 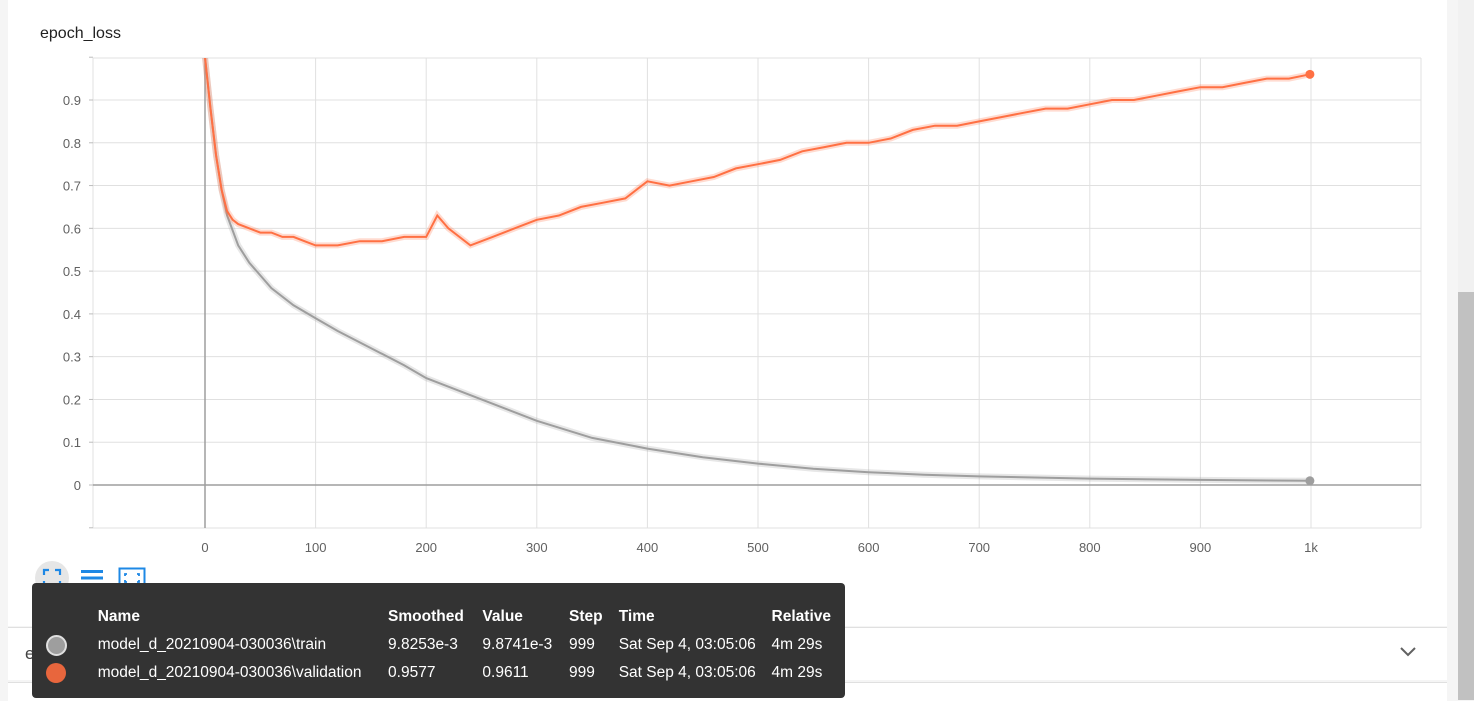 I want to click on fullscreen-icon, so click(x=52, y=578).